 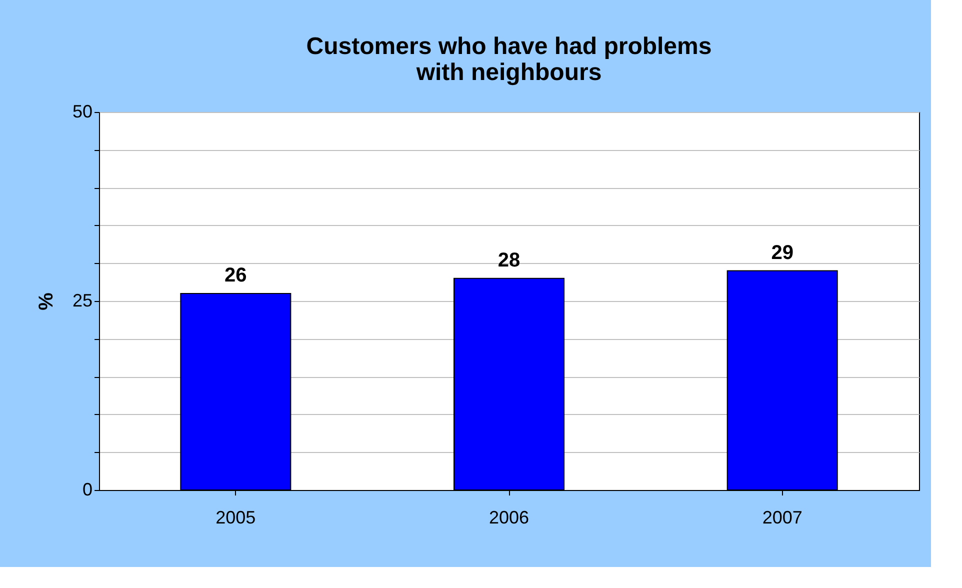 What do you see at coordinates (509, 518) in the screenshot?
I see `x-tick-label: 2006` at bounding box center [509, 518].